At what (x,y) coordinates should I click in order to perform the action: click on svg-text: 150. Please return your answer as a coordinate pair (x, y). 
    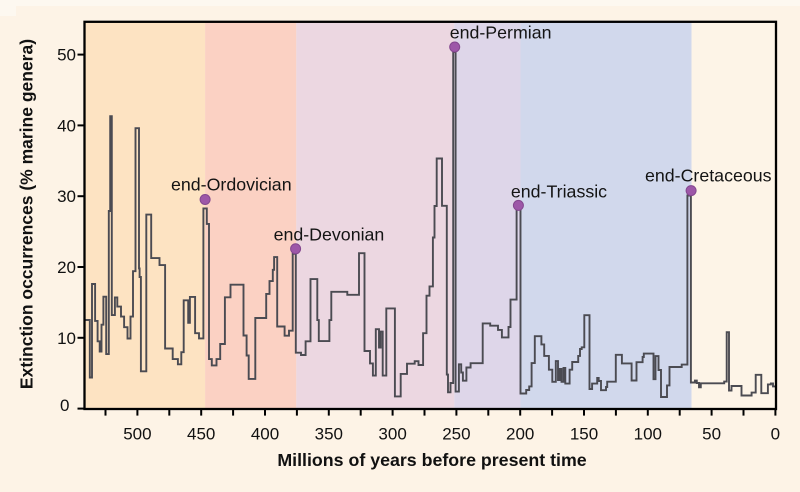
    Looking at the image, I should click on (584, 434).